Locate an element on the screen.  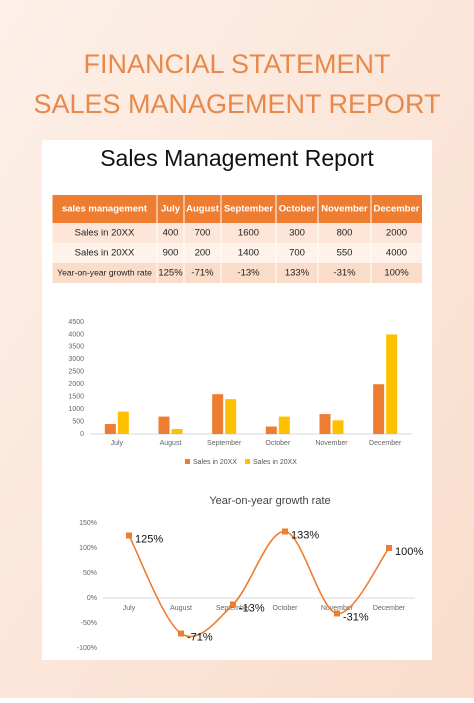
line is located at coordinates (259, 584).